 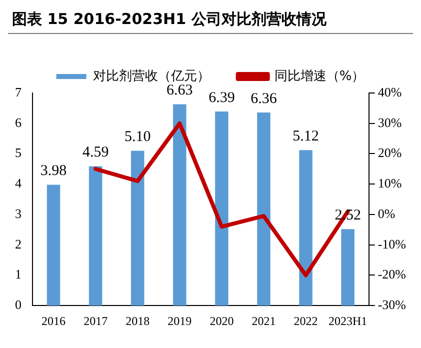 What do you see at coordinates (305, 136) in the screenshot?
I see `data-label: 5.12` at bounding box center [305, 136].